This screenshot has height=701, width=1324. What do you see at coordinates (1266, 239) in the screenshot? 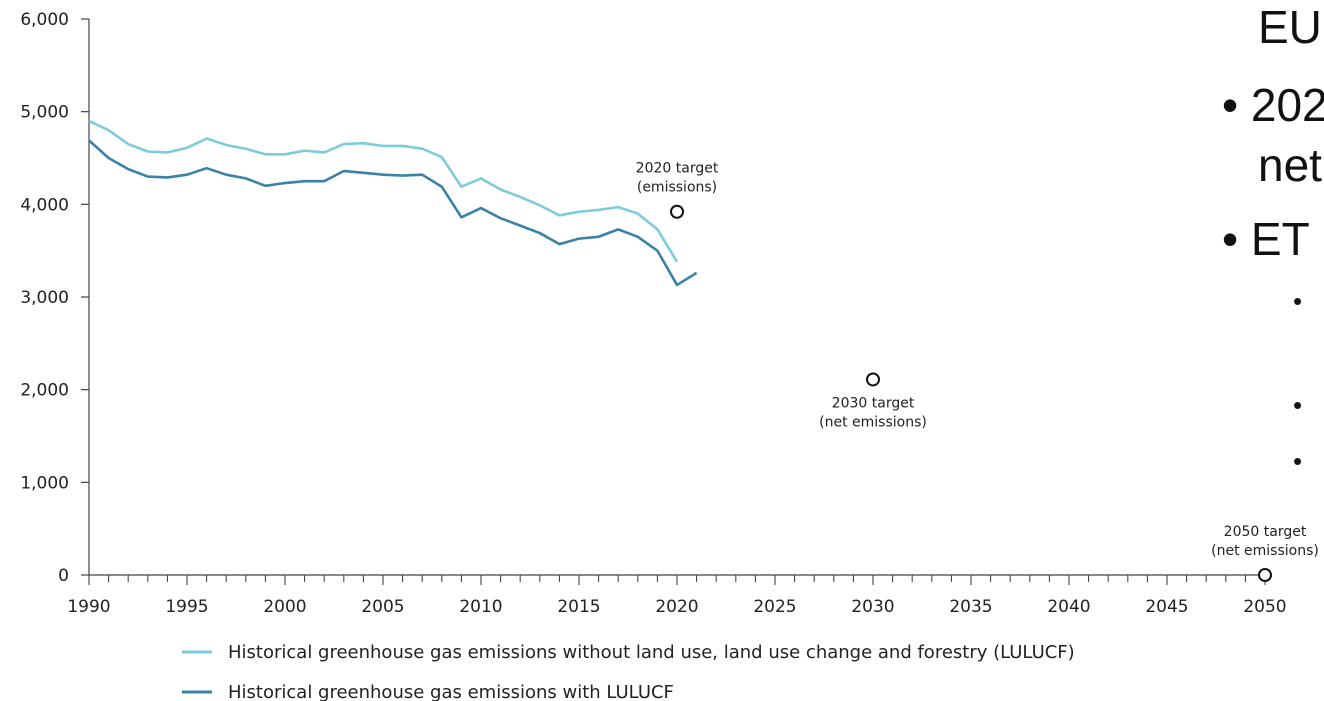
I see `slide-bullet-2-line-1: • ET` at bounding box center [1266, 239].